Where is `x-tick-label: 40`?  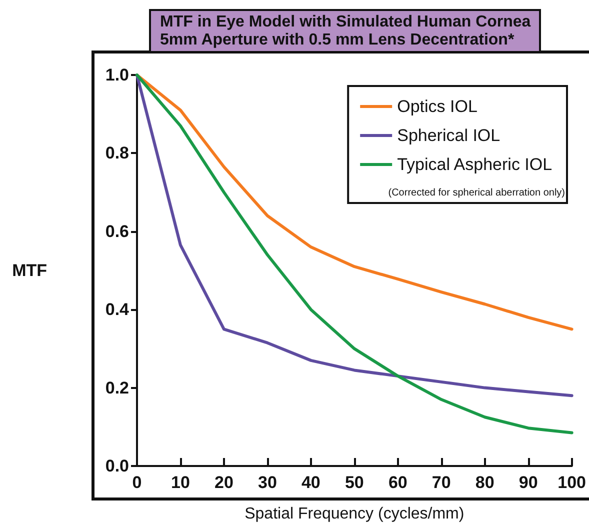 x-tick-label: 40 is located at coordinates (310, 482).